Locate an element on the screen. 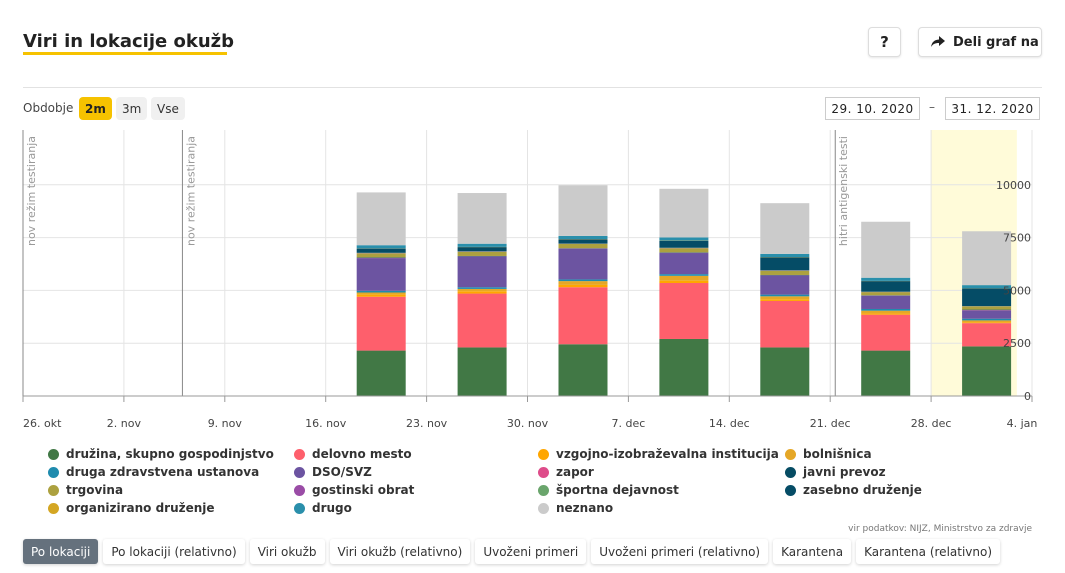 This screenshot has height=573, width=1065. y-tick-label: 5000 is located at coordinates (1017, 290).